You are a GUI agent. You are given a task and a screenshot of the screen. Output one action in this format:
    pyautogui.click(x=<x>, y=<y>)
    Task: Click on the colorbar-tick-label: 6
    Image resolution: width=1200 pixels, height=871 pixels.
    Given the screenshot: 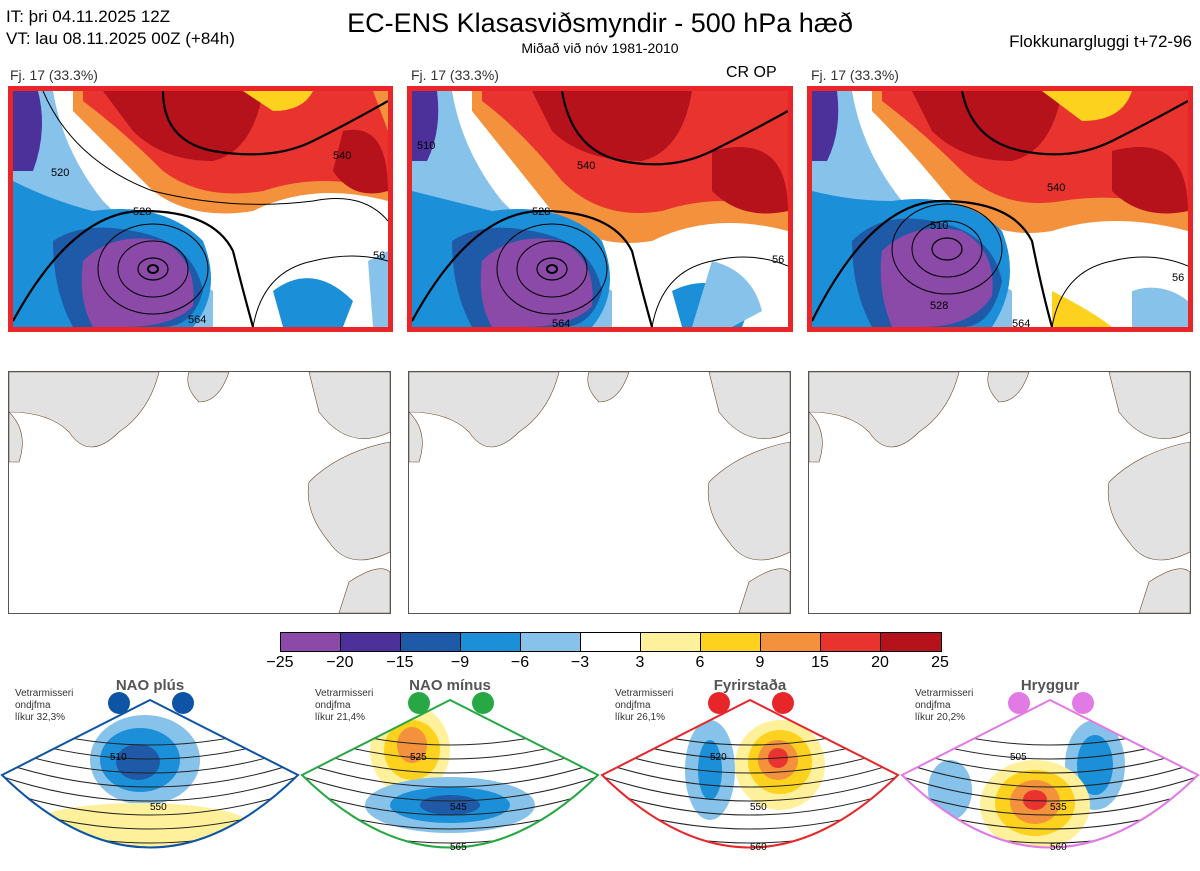 What is the action you would take?
    pyautogui.click(x=700, y=662)
    